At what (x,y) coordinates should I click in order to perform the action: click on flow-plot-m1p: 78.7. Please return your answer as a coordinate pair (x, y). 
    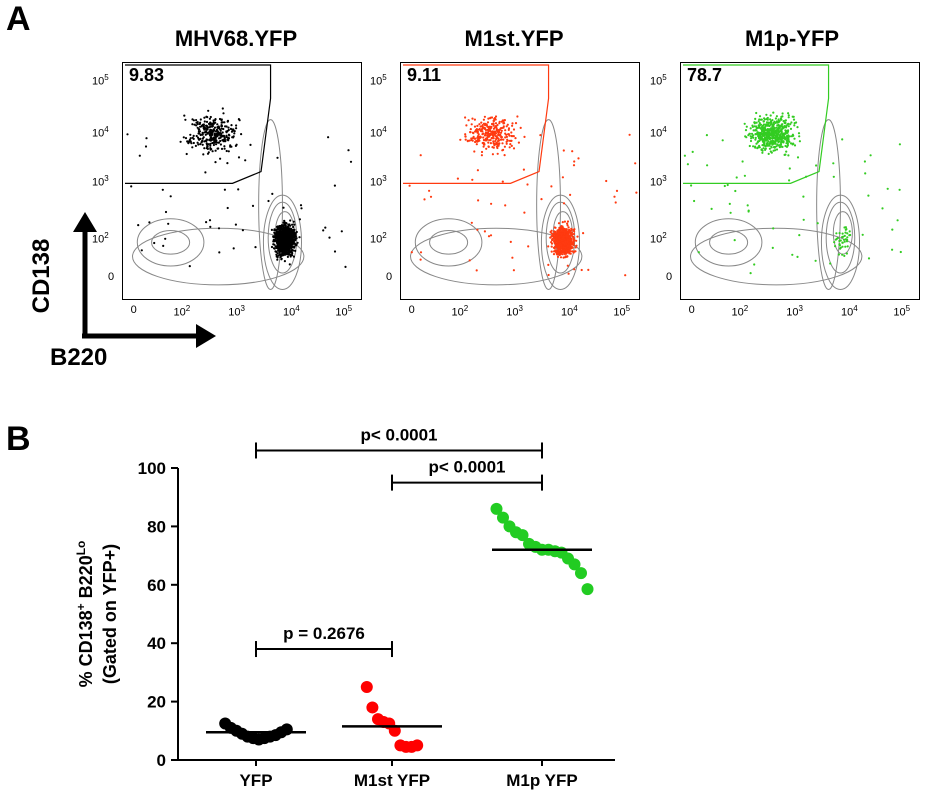
    Looking at the image, I should click on (800, 181).